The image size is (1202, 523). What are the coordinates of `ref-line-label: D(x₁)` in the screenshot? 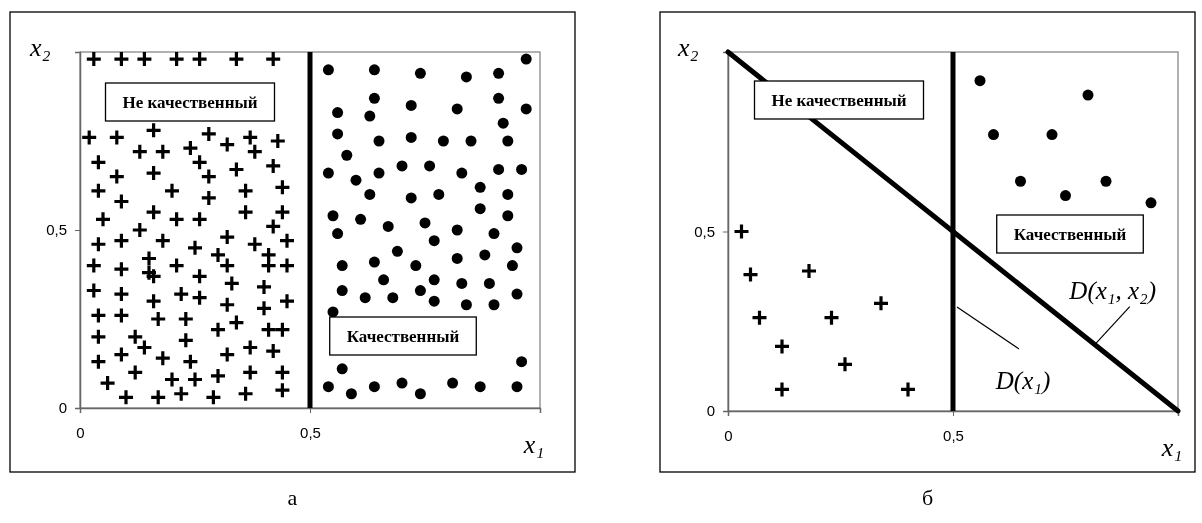 It's located at (1022, 380).